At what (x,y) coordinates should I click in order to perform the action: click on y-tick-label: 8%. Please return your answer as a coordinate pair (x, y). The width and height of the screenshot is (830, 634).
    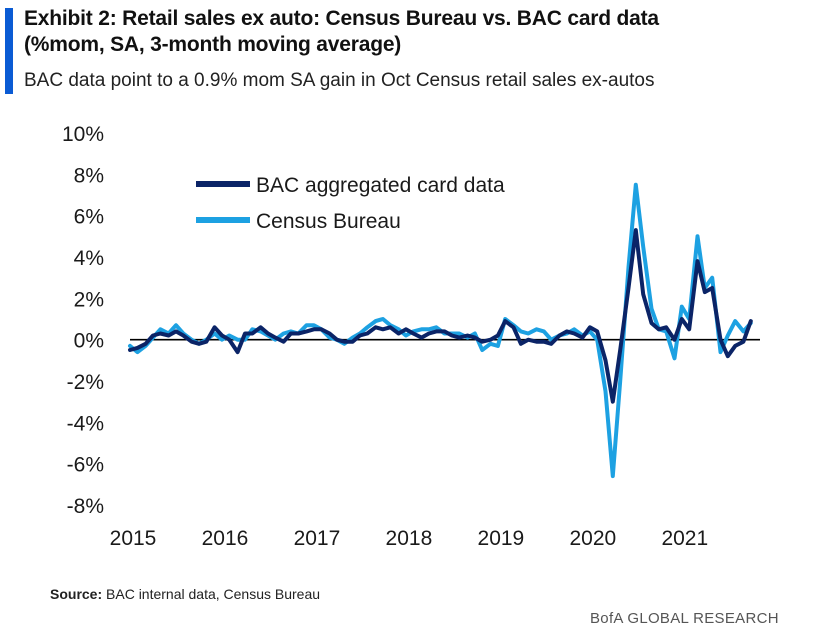
    Looking at the image, I should click on (89, 175).